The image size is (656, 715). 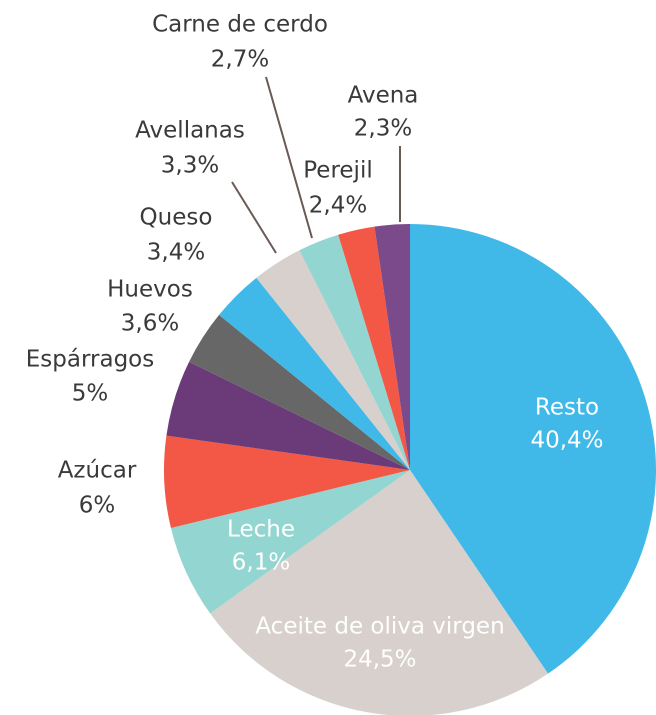 What do you see at coordinates (97, 471) in the screenshot?
I see `slice-label: Azúcar` at bounding box center [97, 471].